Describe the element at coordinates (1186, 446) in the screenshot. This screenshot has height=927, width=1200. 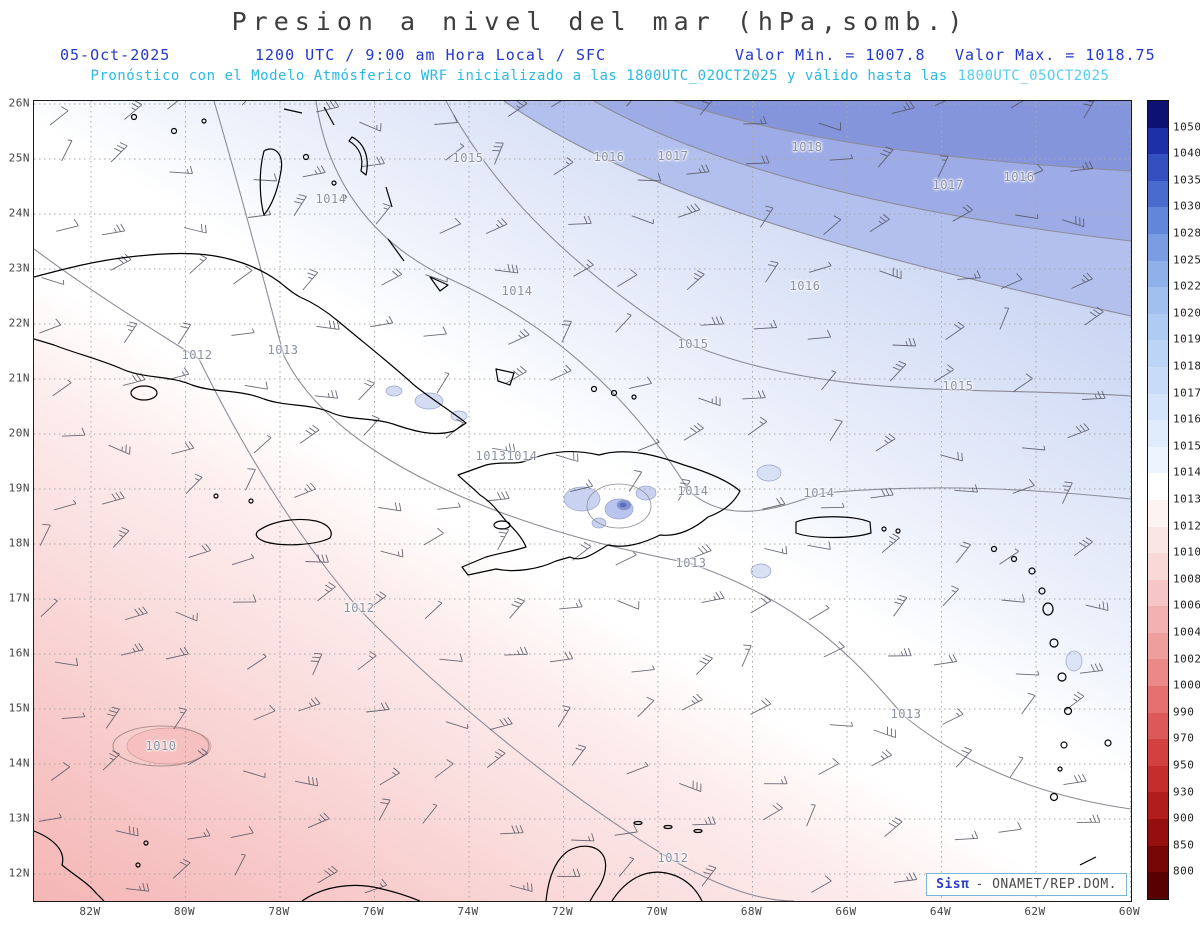
I see `colorbar-tick-label: 1015` at that location.